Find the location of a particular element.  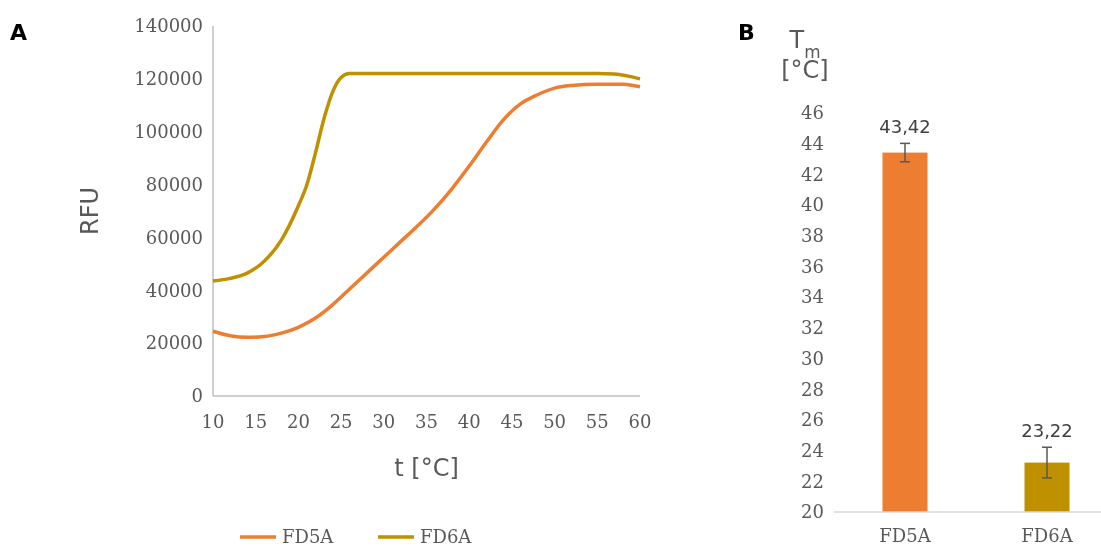

data-label: 43,42 is located at coordinates (905, 127).